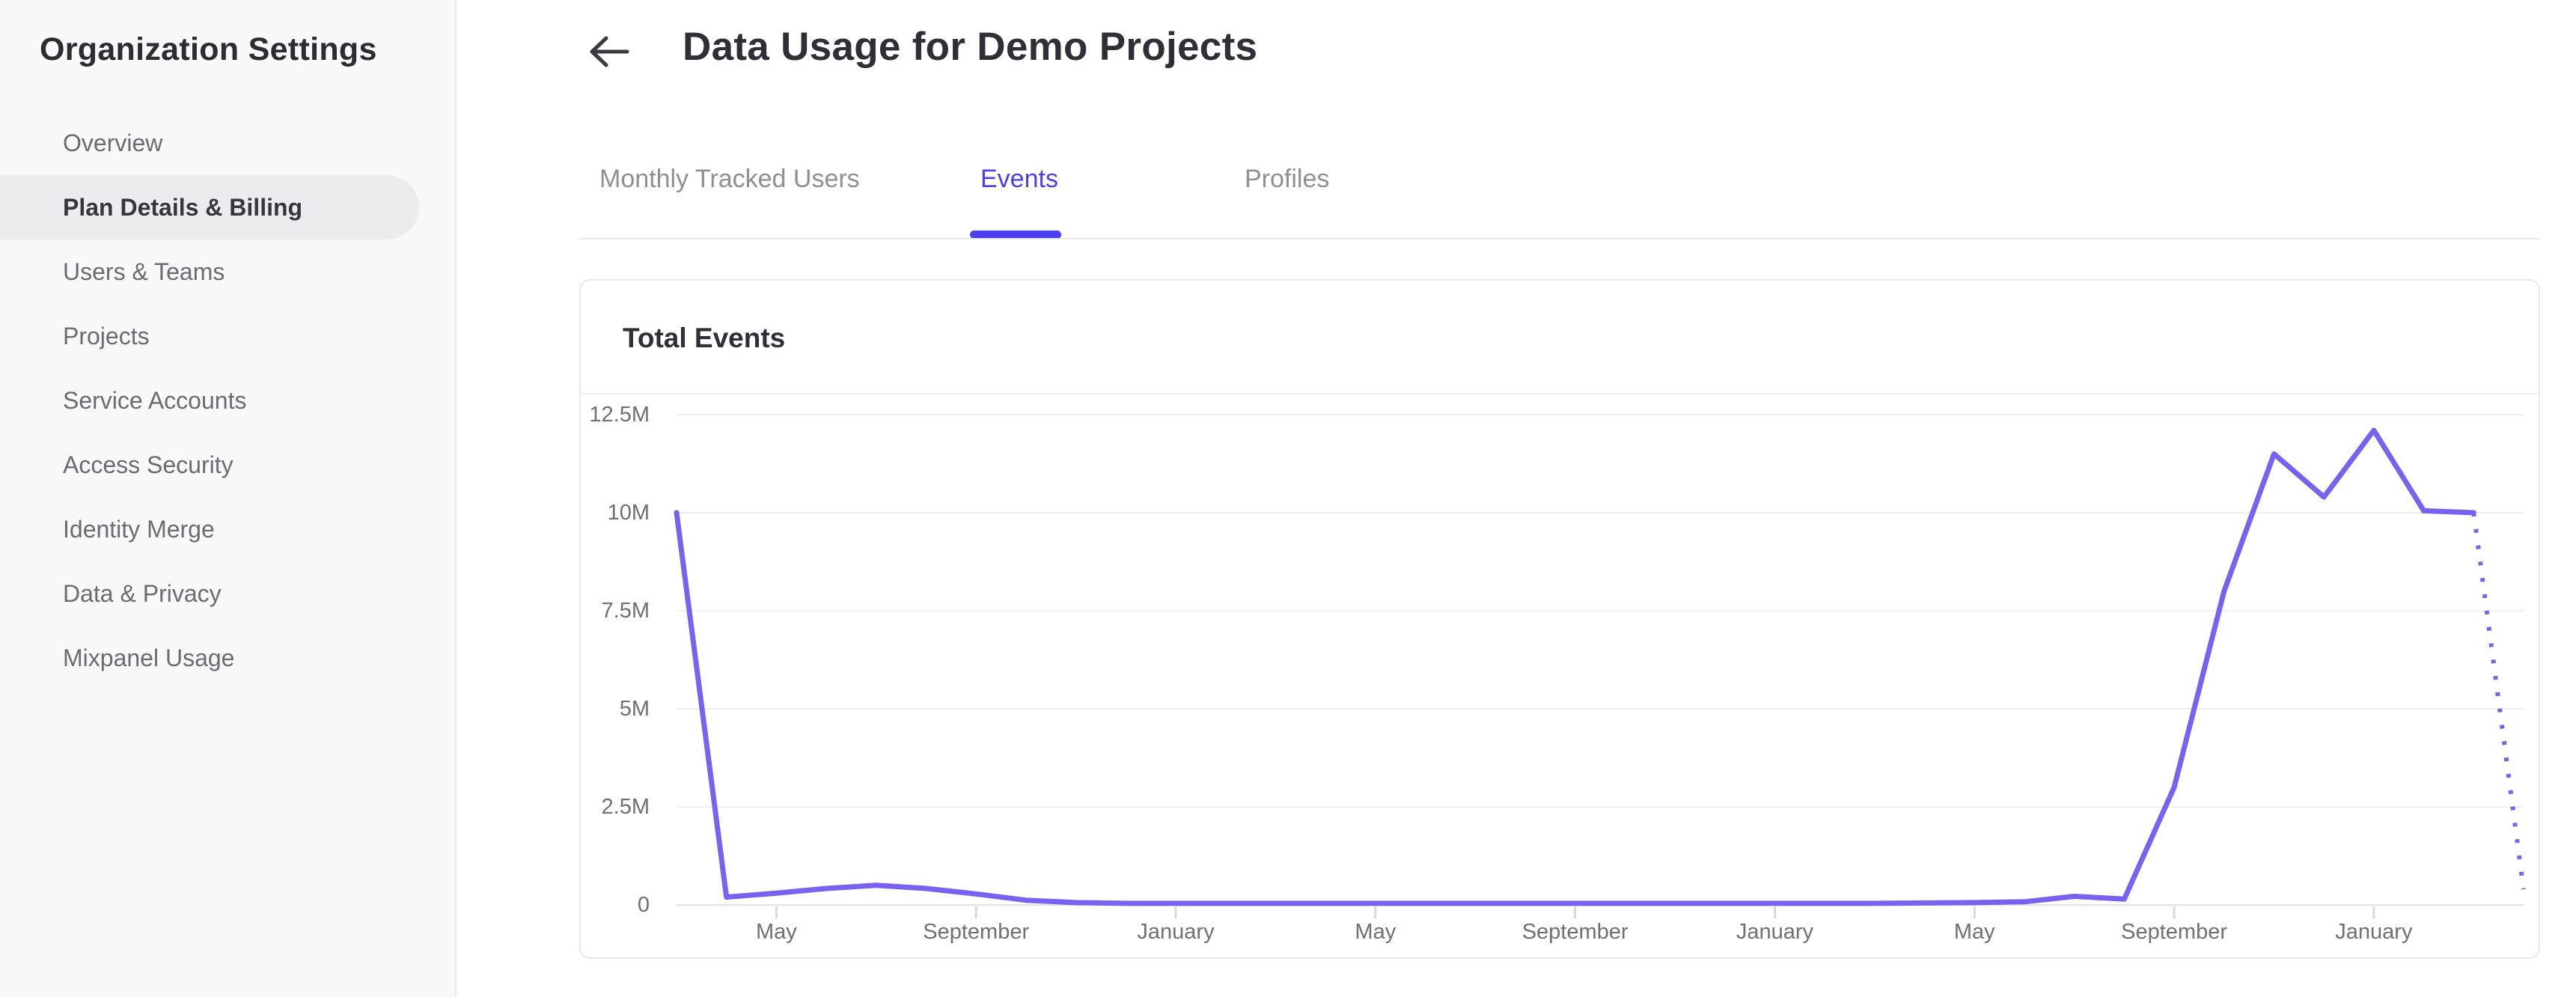  Describe the element at coordinates (704, 338) in the screenshot. I see `card-title: Total Events` at that location.